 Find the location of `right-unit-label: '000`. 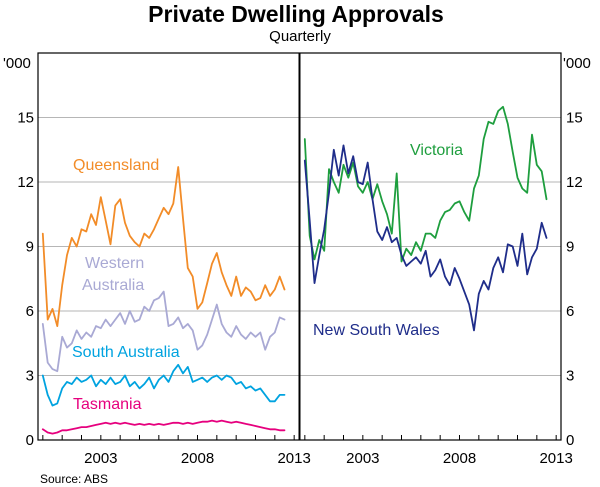

right-unit-label: '000 is located at coordinates (577, 63).